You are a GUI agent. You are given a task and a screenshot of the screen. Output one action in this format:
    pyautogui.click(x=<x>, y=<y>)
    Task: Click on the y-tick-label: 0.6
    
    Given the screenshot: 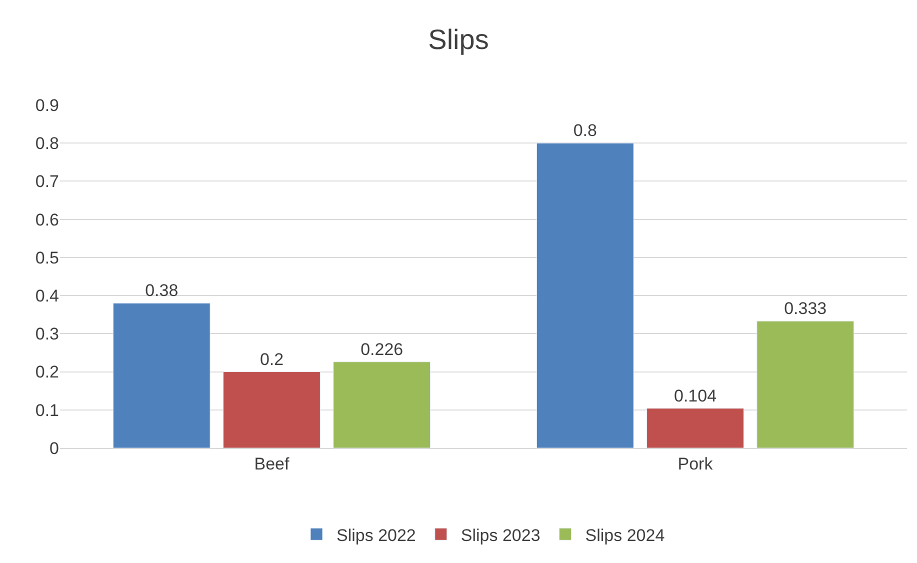 What is the action you would take?
    pyautogui.click(x=47, y=220)
    